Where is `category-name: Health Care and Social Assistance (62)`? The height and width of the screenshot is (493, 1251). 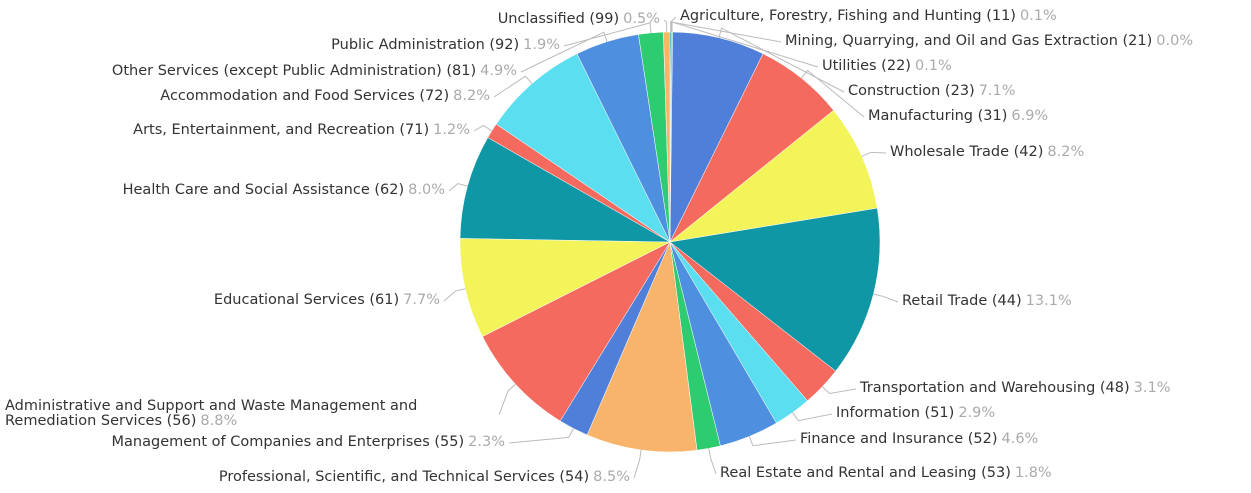 category-name: Health Care and Social Assistance (62) is located at coordinates (263, 190).